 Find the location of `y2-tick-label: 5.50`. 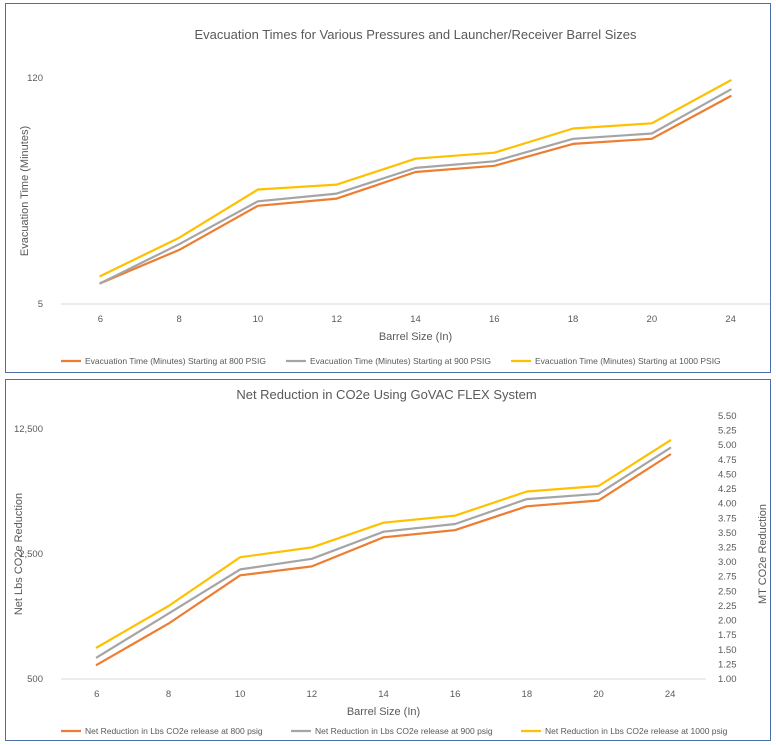

y2-tick-label: 5.50 is located at coordinates (727, 416).